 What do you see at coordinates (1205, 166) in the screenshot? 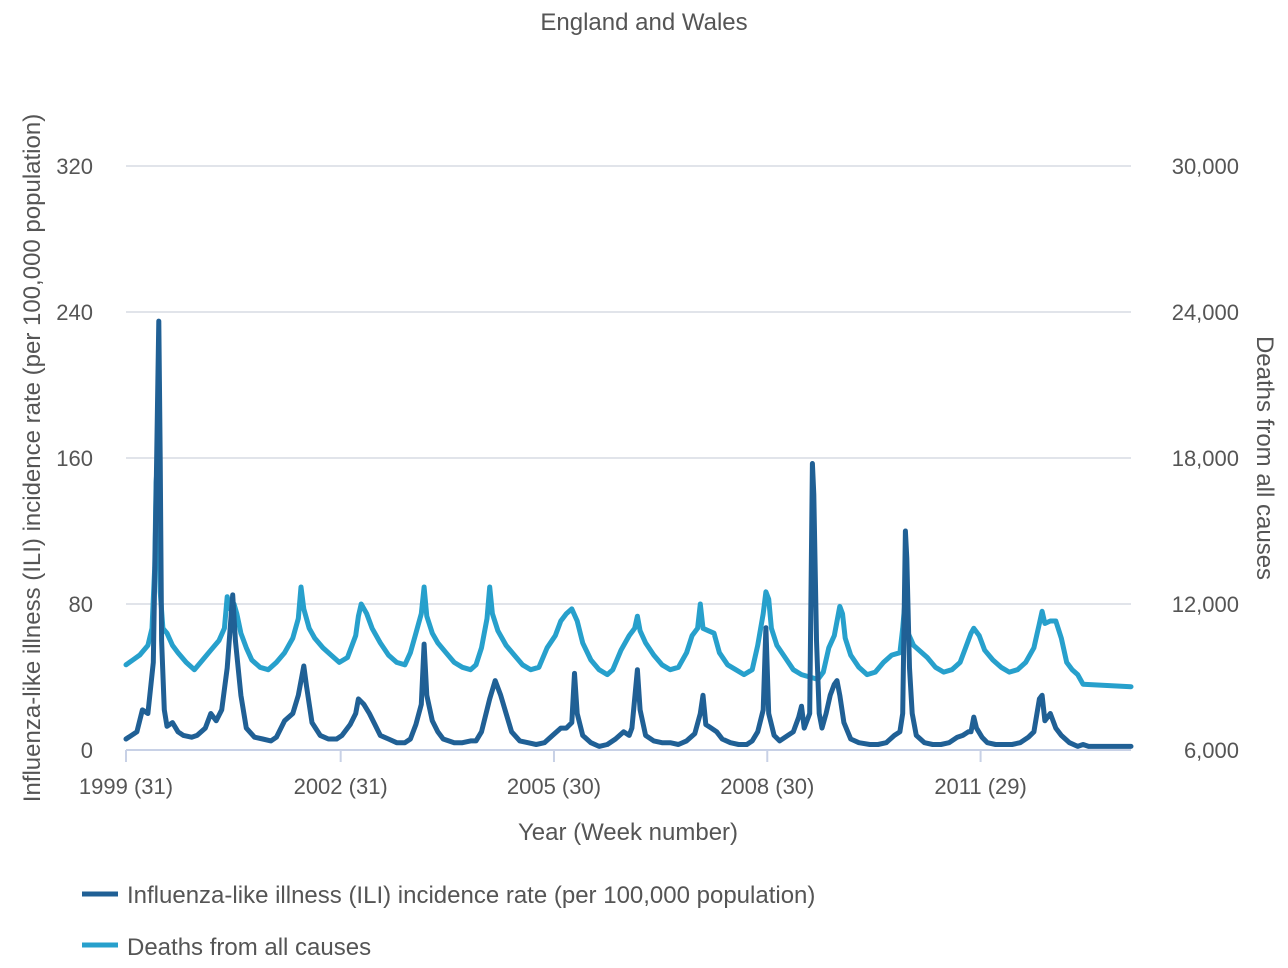
I see `y-right-tick-label: 30,000` at bounding box center [1205, 166].